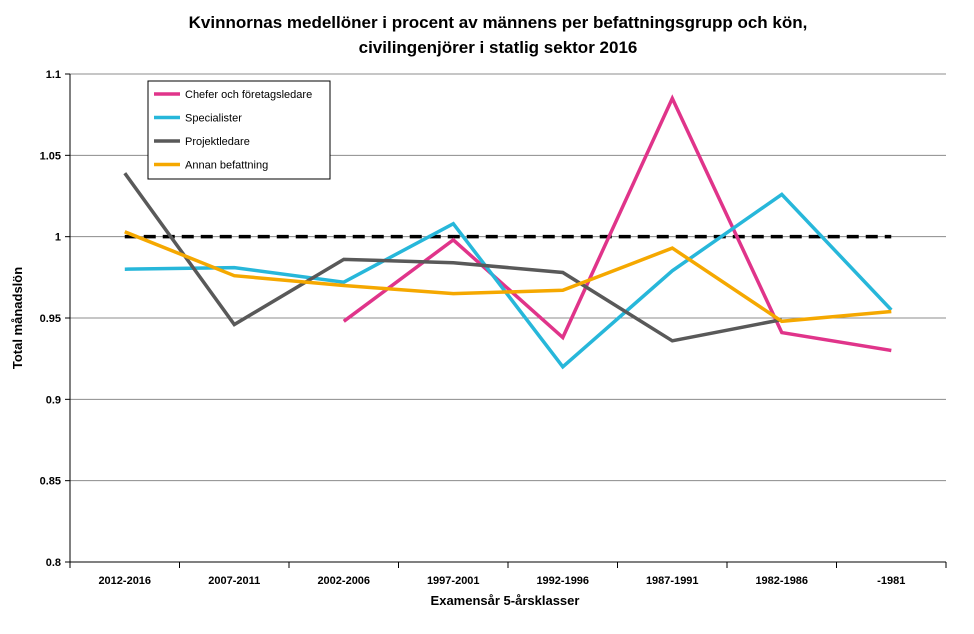  Describe the element at coordinates (17, 318) in the screenshot. I see `y-axis-label: Total månadslön` at that location.